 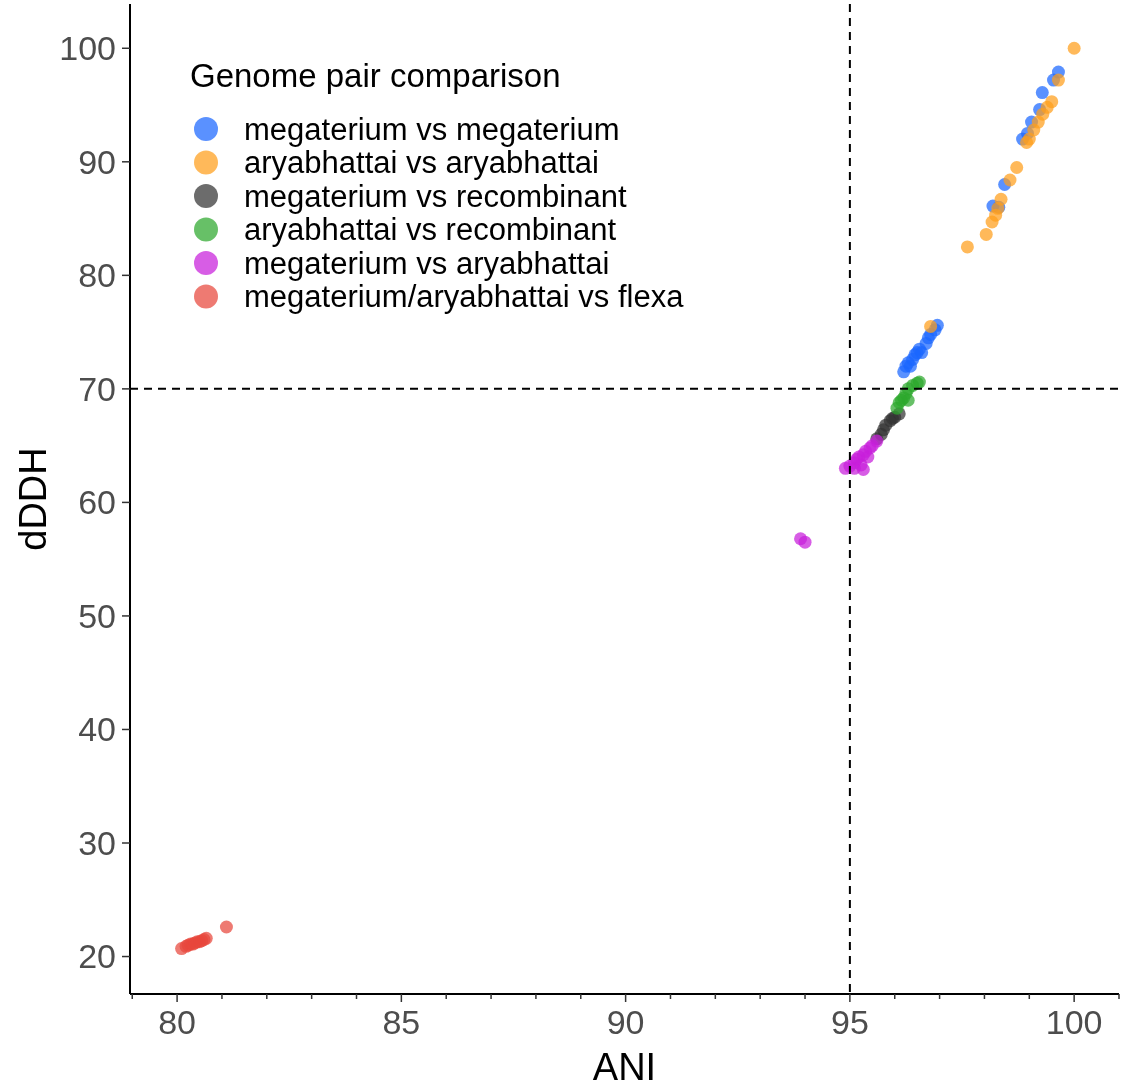 I want to click on x-tick-label: 90, so click(x=625, y=1022).